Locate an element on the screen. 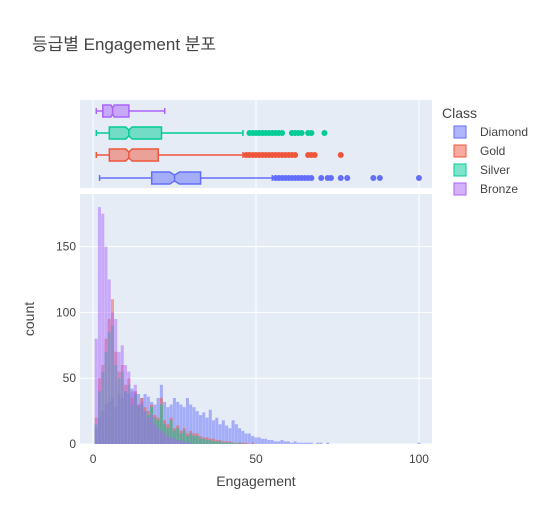 This screenshot has width=548, height=525. y-tick-label: 0 is located at coordinates (72, 444).